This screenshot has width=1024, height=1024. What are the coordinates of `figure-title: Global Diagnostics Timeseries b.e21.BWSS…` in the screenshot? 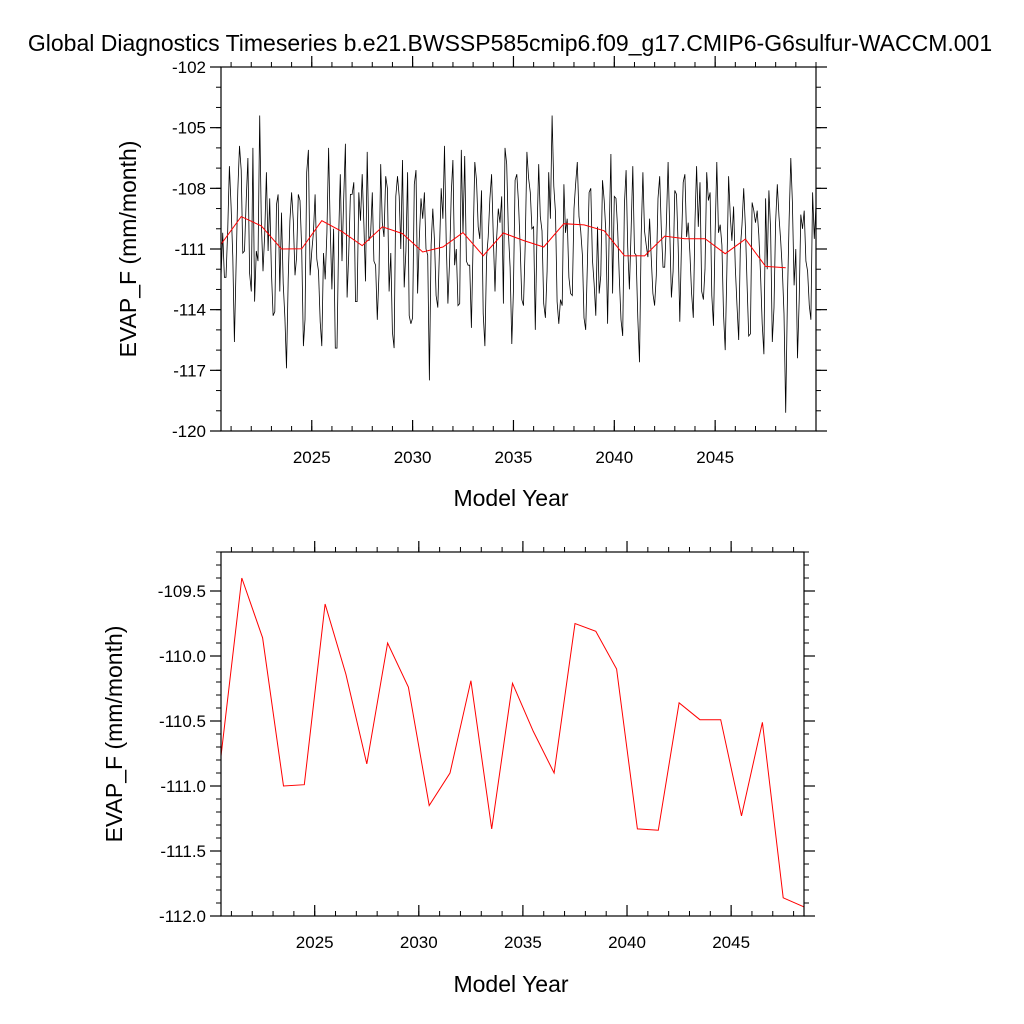 It's located at (510, 43).